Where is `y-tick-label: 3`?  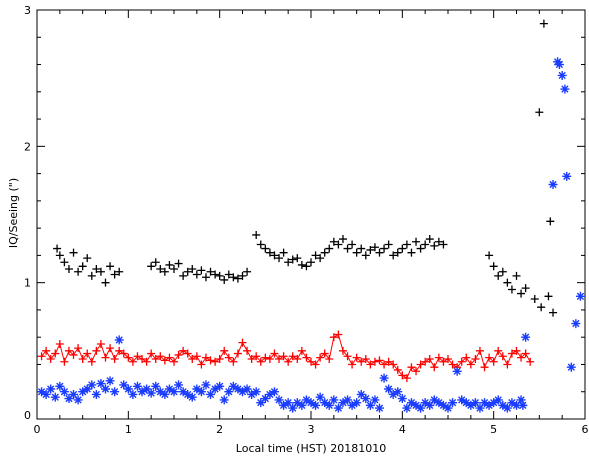
y-tick-label: 3 is located at coordinates (27, 10).